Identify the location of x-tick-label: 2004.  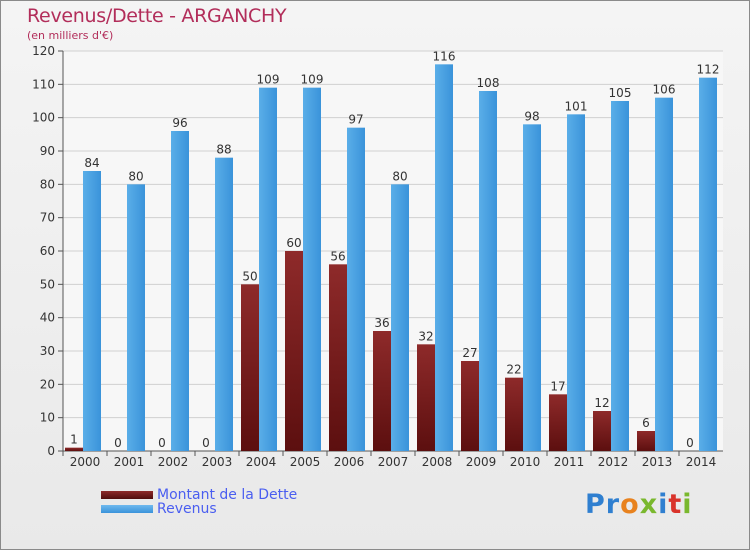
(261, 462).